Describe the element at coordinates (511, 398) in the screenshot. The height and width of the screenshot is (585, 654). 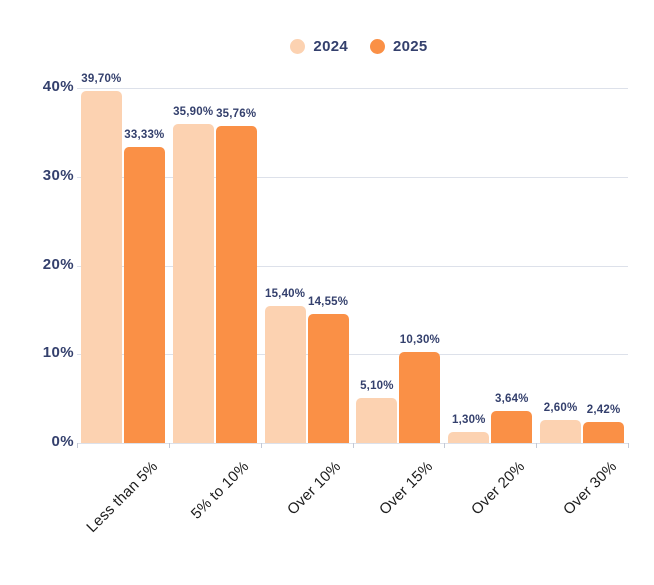
I see `bar-value-label: 3,64%` at that location.